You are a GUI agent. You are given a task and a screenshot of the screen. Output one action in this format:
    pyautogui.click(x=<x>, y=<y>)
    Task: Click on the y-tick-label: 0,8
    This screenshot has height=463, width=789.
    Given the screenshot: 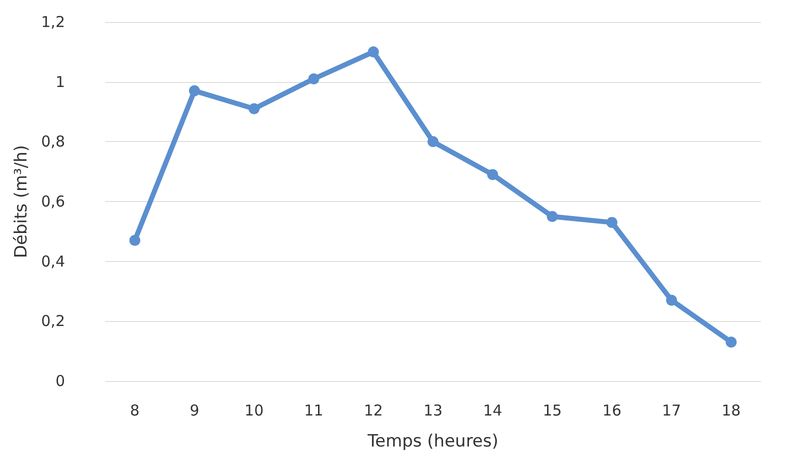 What is the action you would take?
    pyautogui.click(x=53, y=141)
    